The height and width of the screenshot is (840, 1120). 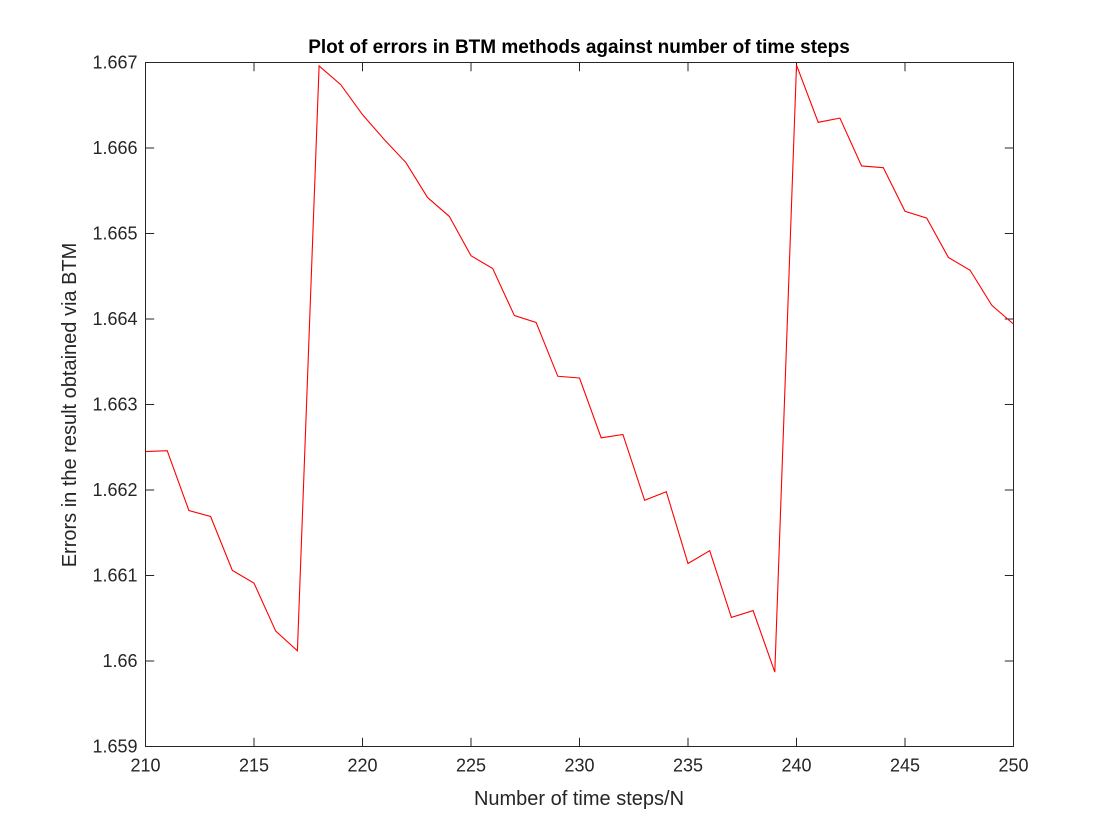 What do you see at coordinates (688, 766) in the screenshot?
I see `x-tick-label: 235` at bounding box center [688, 766].